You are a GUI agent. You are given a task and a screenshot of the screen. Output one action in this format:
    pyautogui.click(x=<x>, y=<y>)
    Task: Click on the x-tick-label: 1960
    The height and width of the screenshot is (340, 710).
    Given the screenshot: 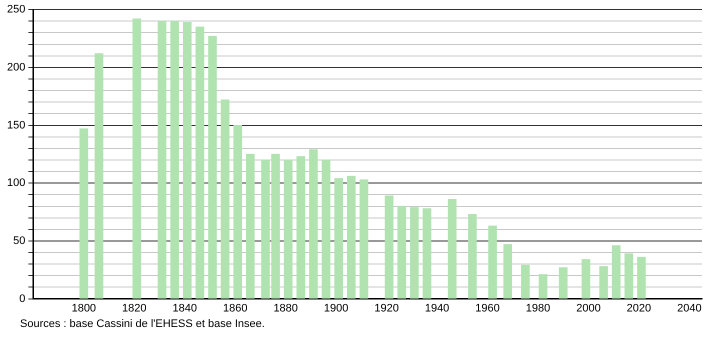 What is the action you would take?
    pyautogui.click(x=487, y=308)
    